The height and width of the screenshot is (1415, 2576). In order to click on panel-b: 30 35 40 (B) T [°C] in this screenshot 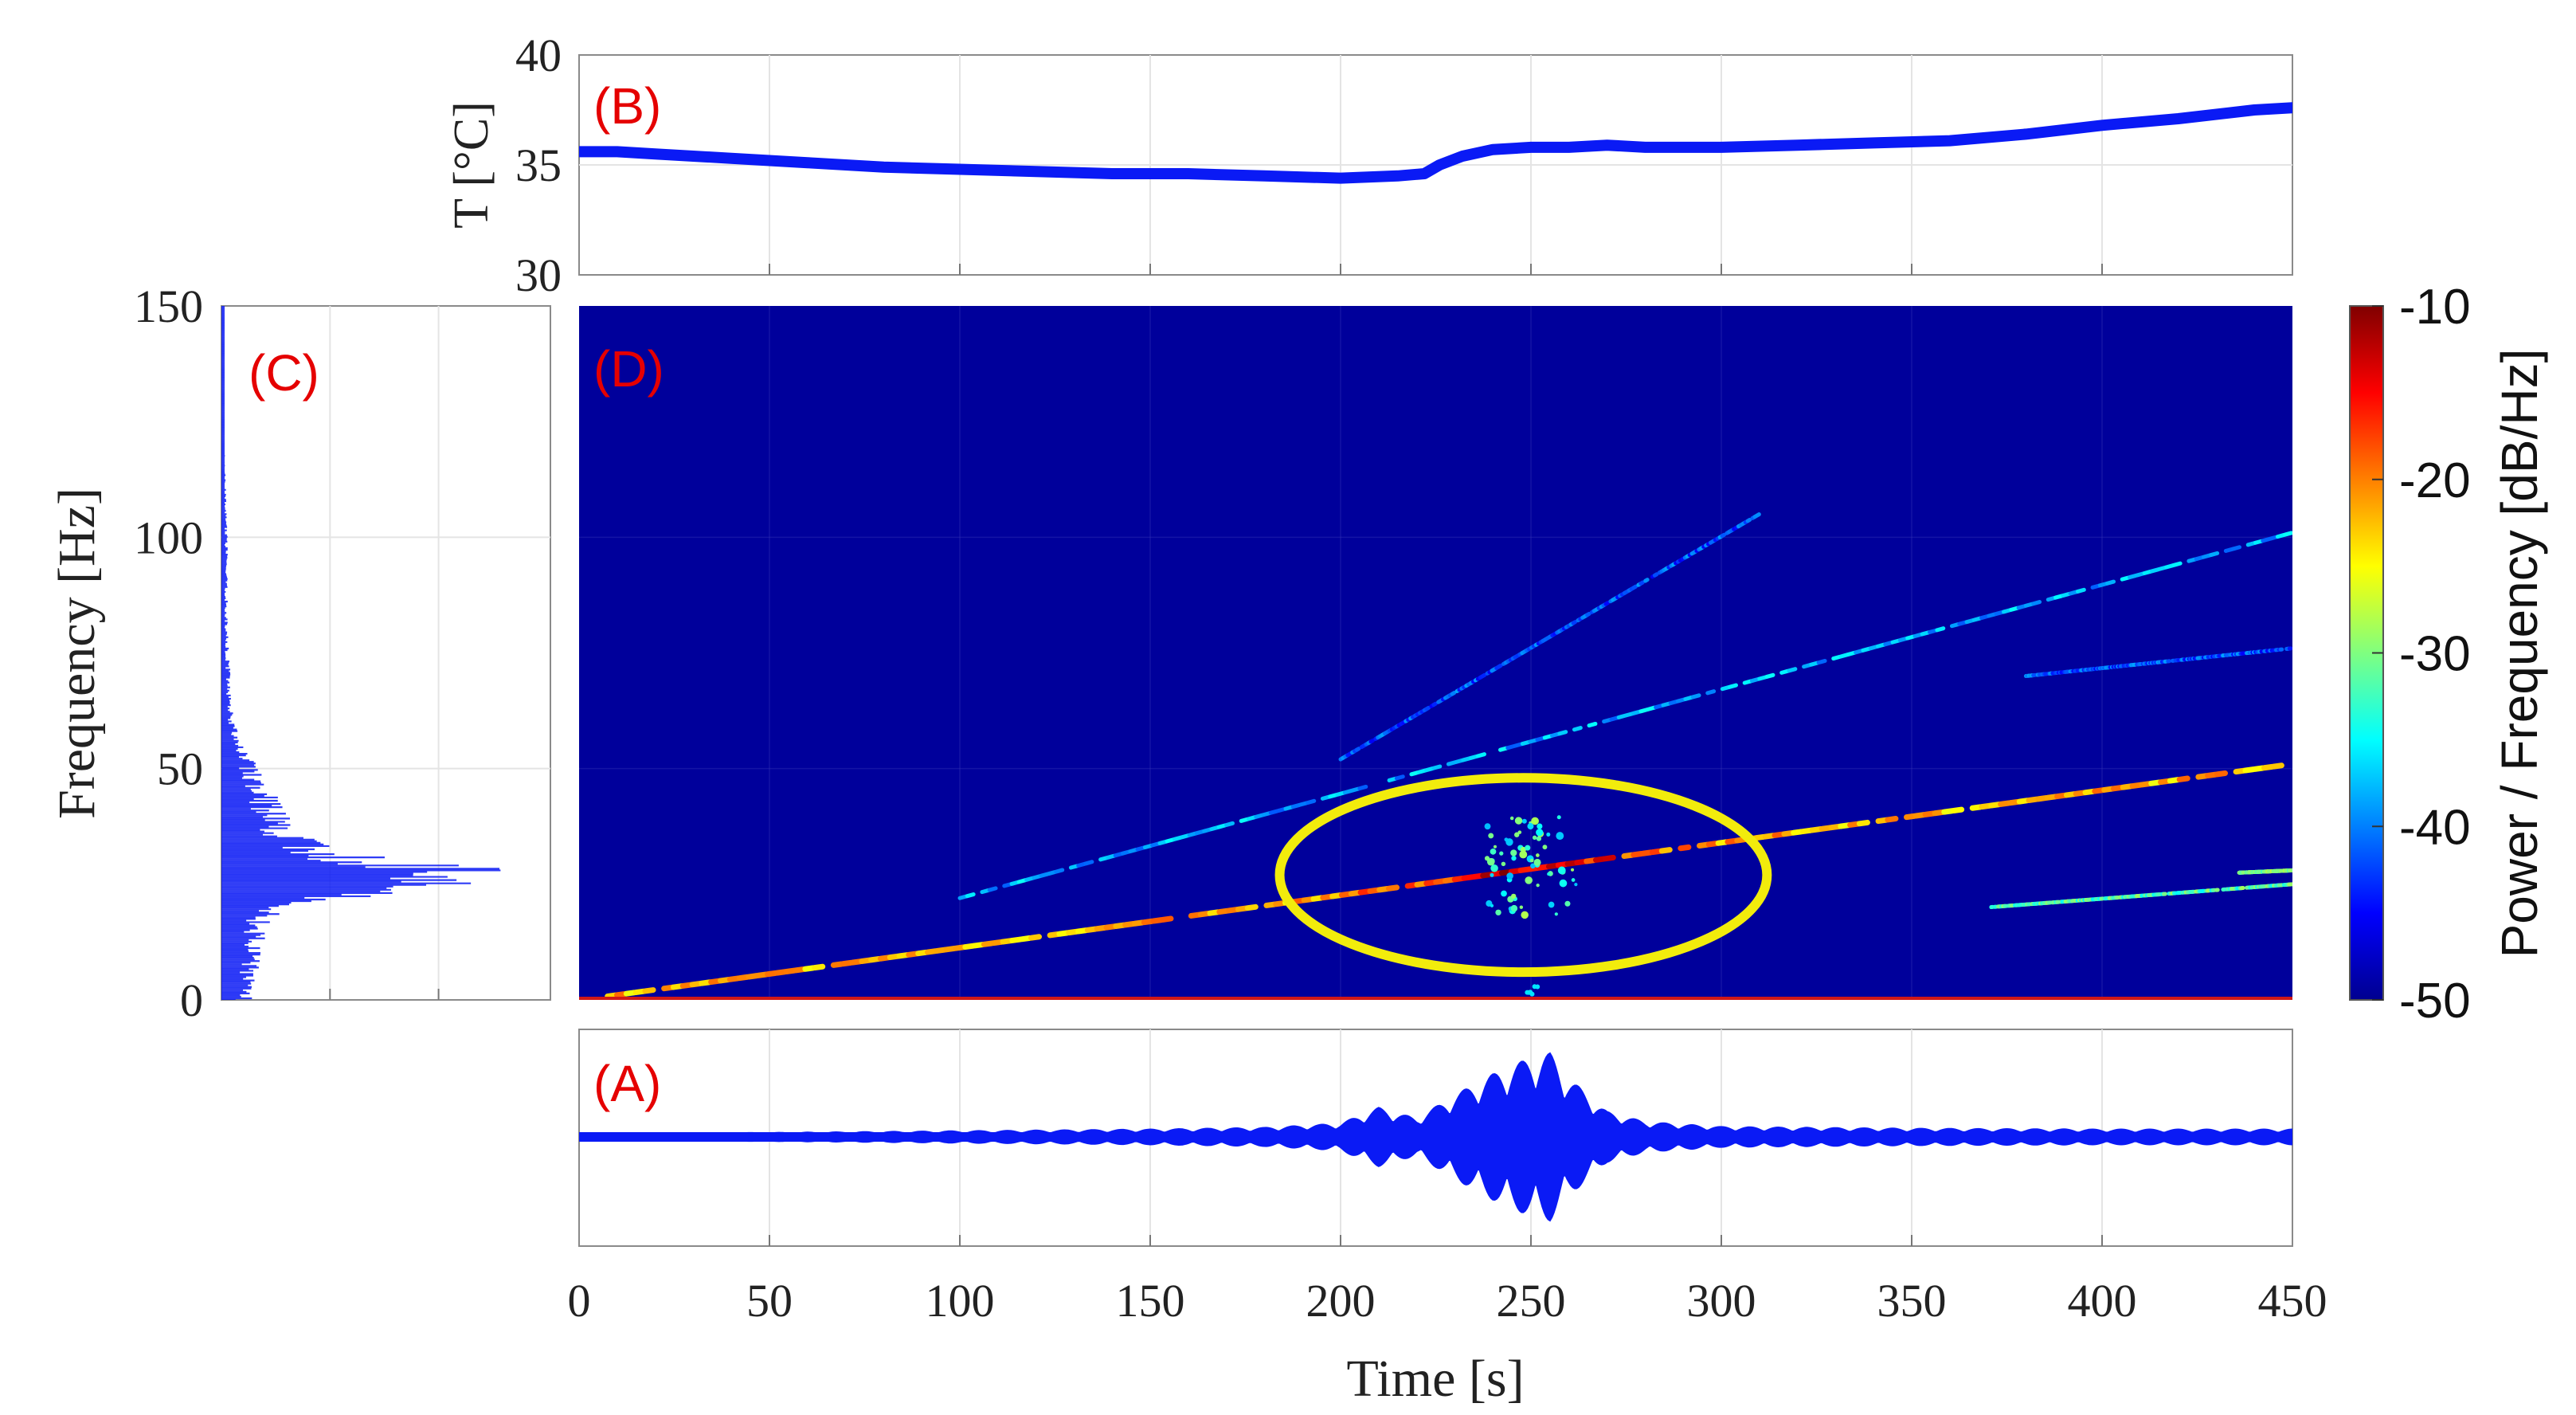, I will do `click(1368, 165)`.